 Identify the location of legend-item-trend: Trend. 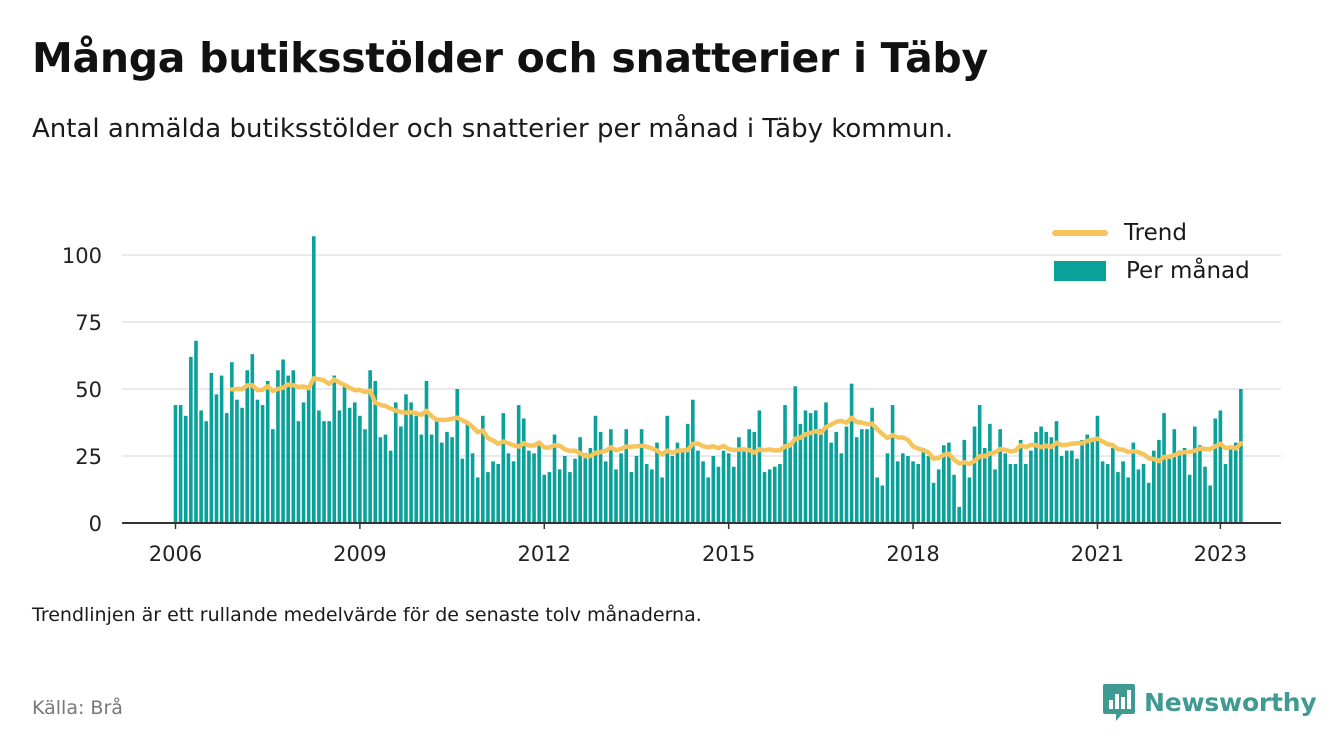
(1151, 233).